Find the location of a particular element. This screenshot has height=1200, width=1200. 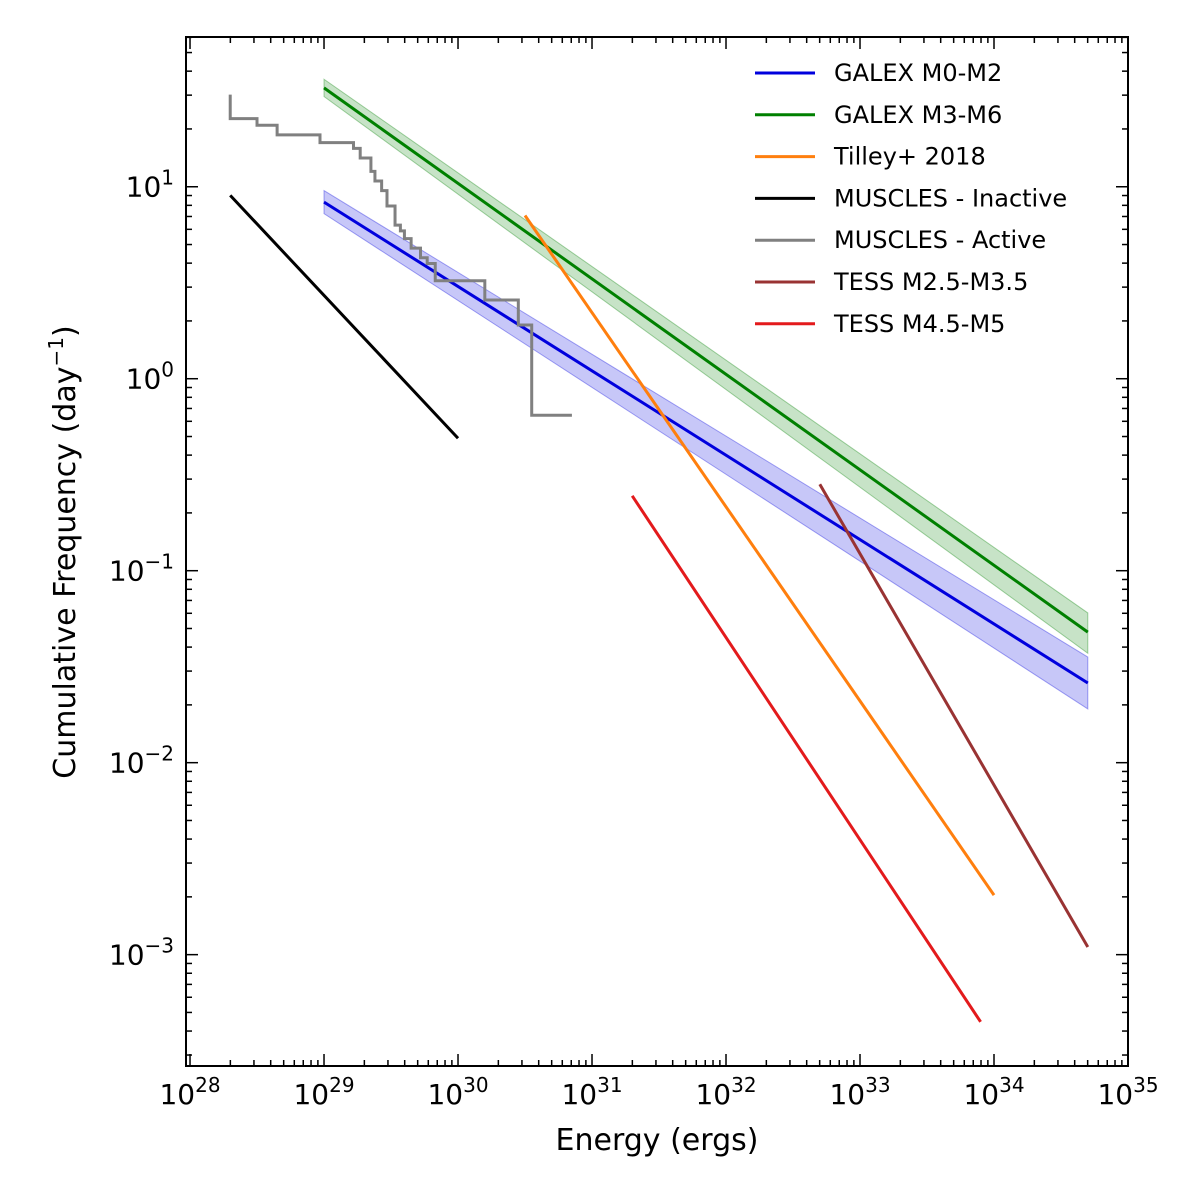

legend-label-tess-m2-5-m3-5: TESS M2.5-M3.5 is located at coordinates (930, 282).